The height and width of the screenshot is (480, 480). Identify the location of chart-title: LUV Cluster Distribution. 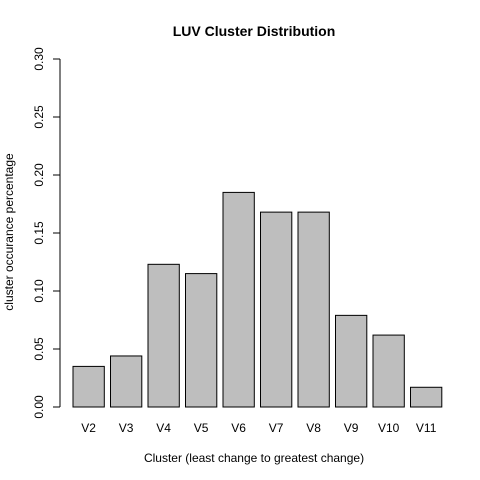
(254, 31).